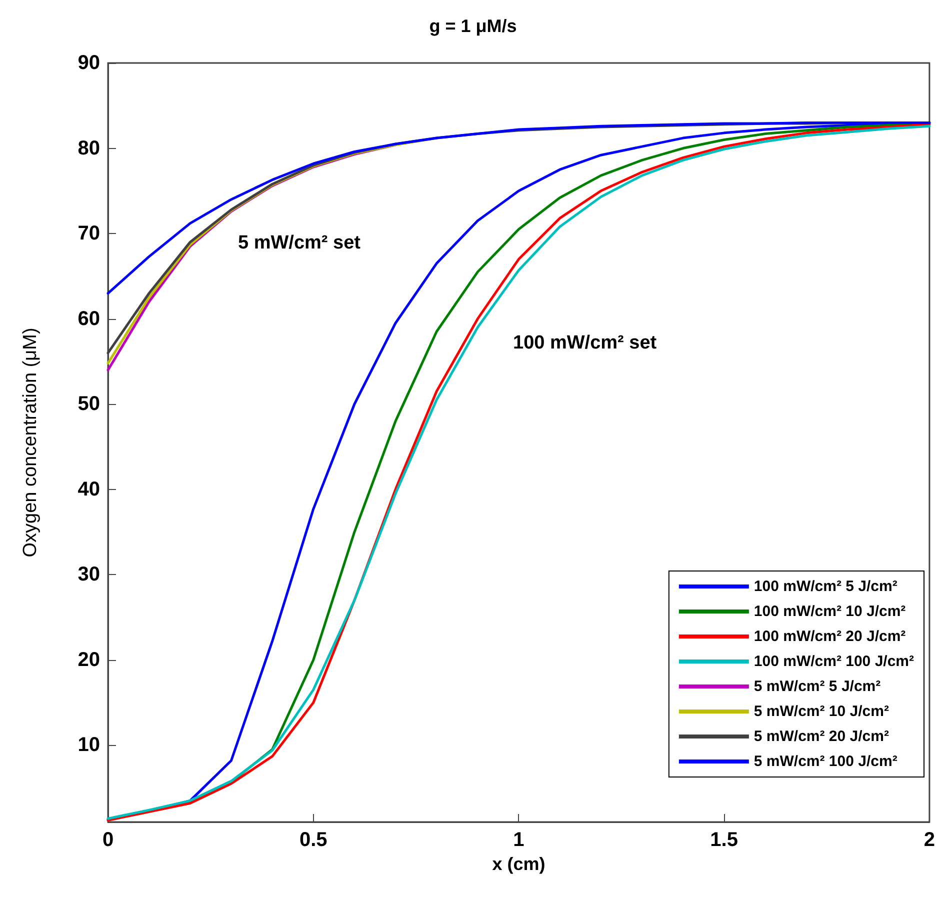  What do you see at coordinates (89, 63) in the screenshot?
I see `y-tick-label: 90` at bounding box center [89, 63].